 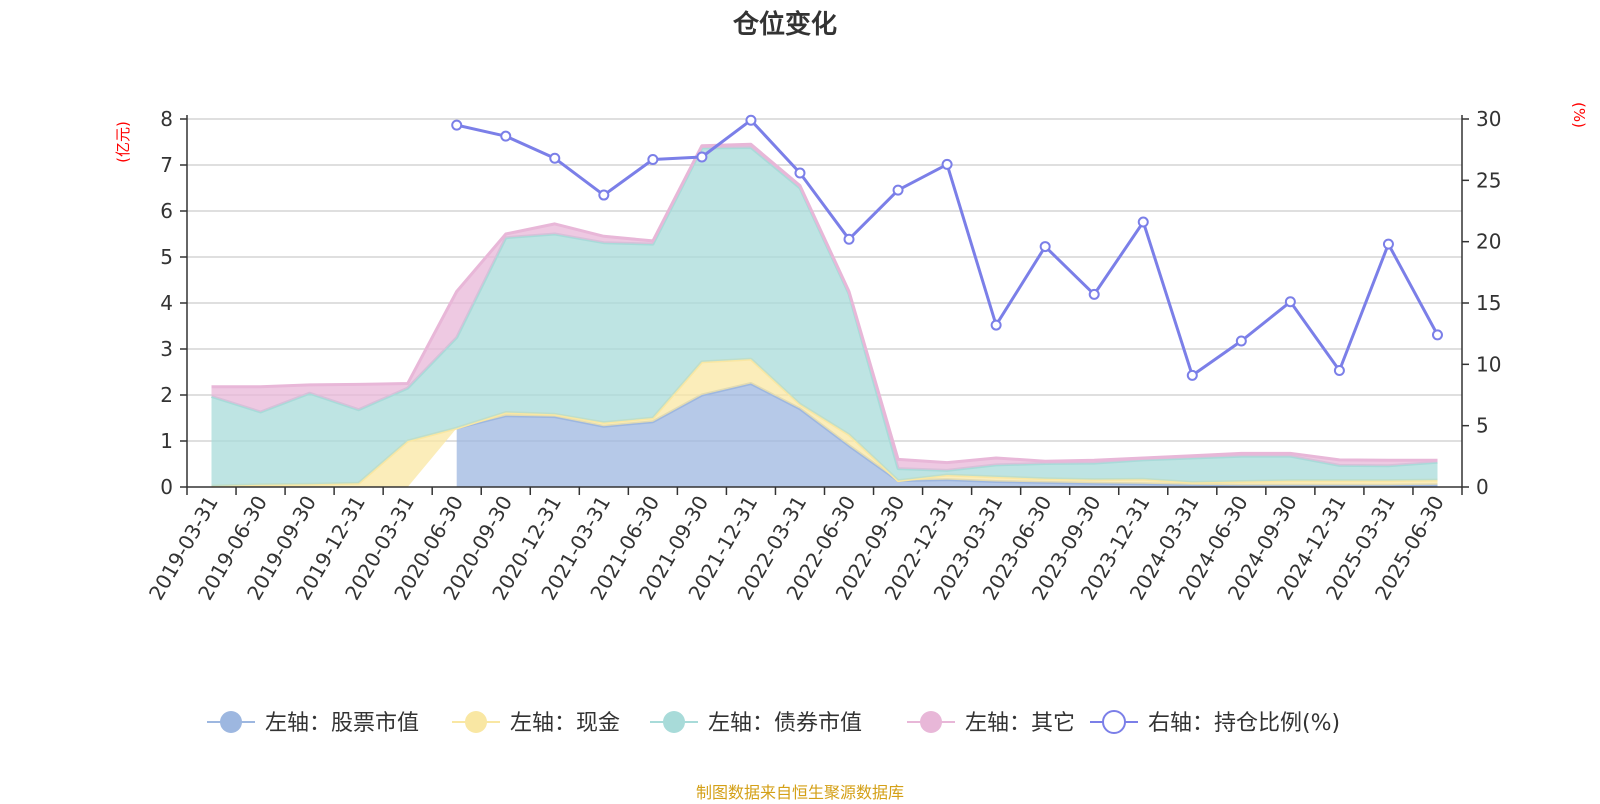 I want to click on left-tick-label: 2, so click(x=166, y=395).